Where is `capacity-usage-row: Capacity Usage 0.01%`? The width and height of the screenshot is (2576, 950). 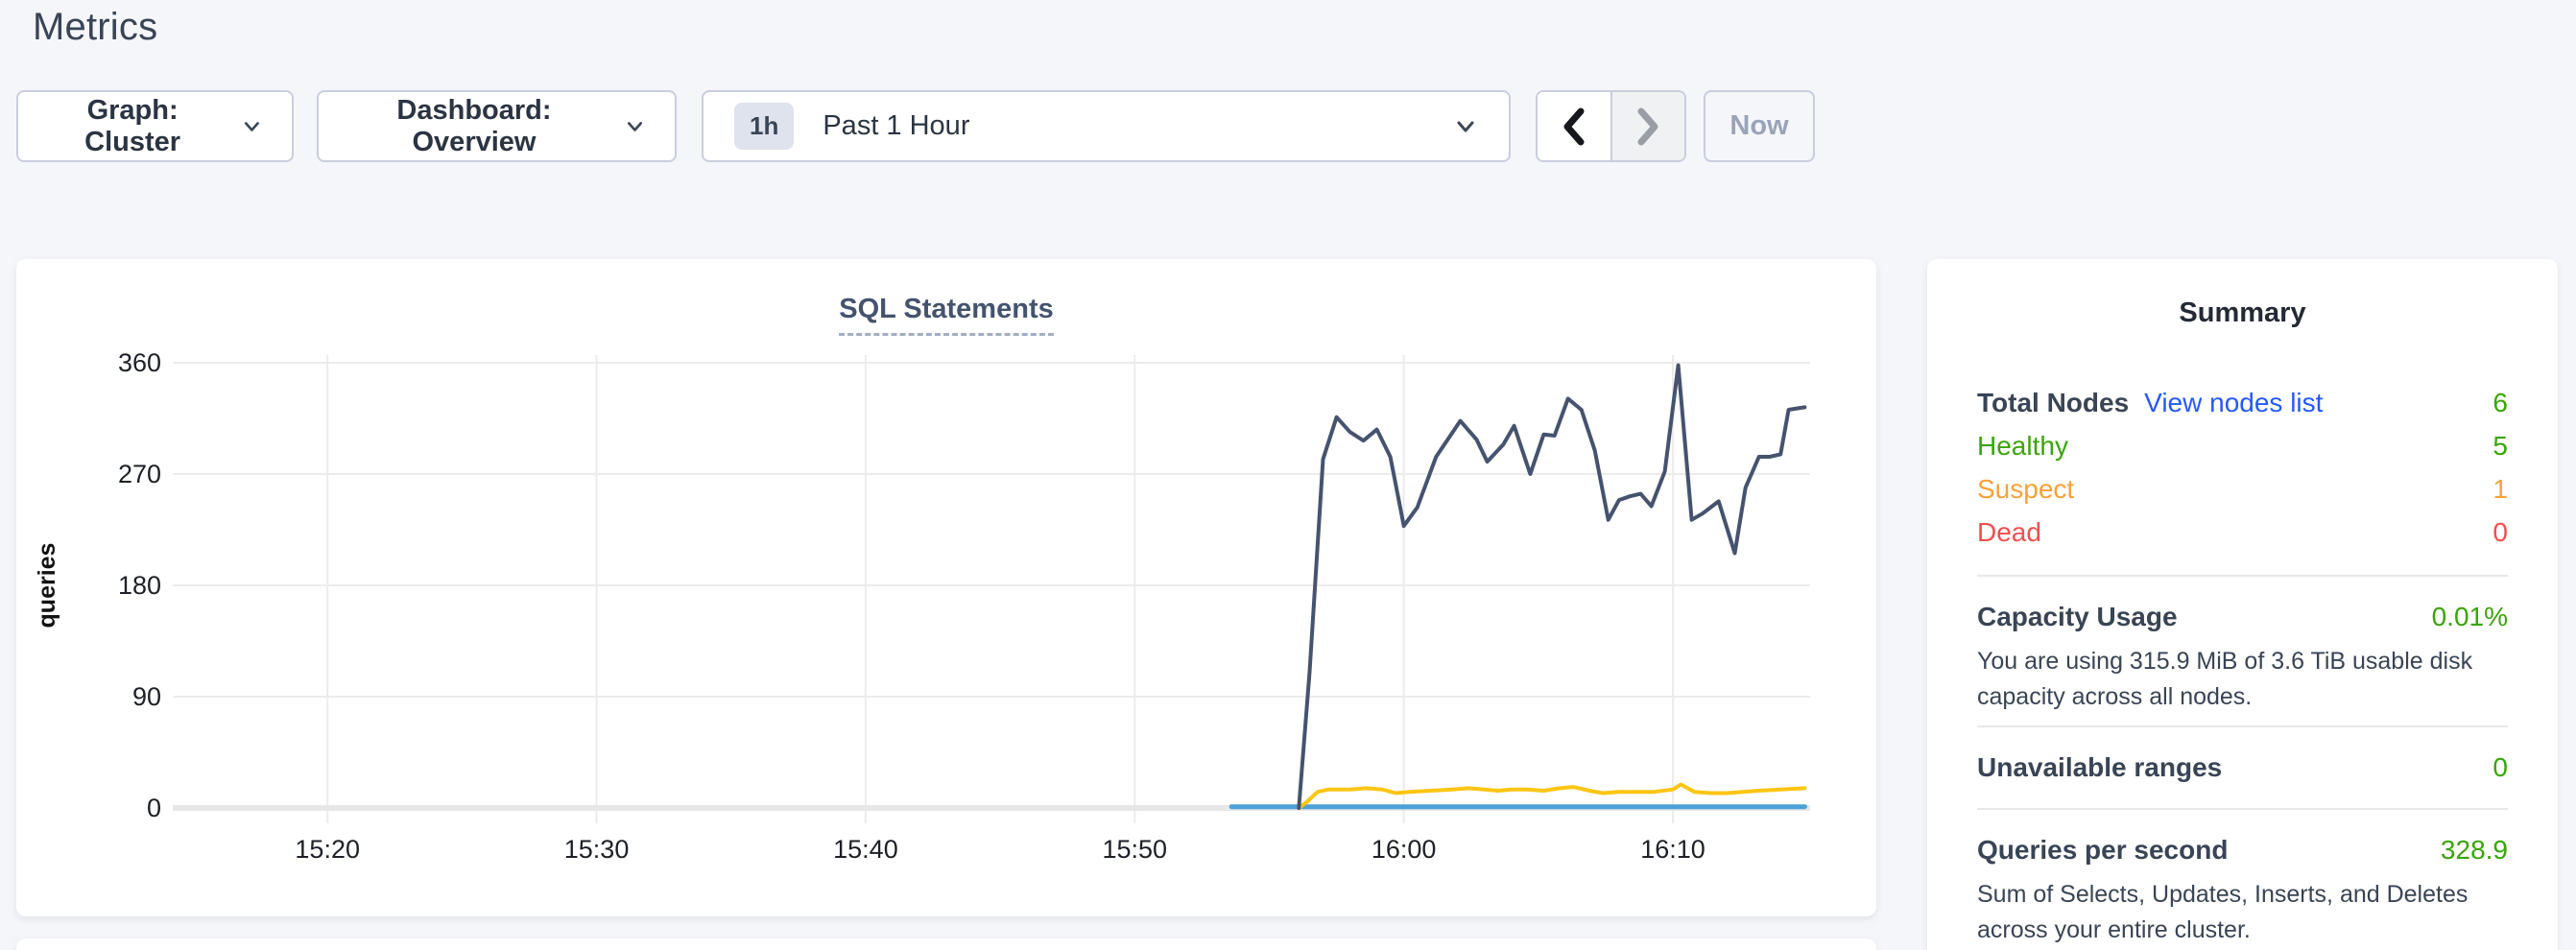
capacity-usage-row: Capacity Usage 0.01% is located at coordinates (2242, 617).